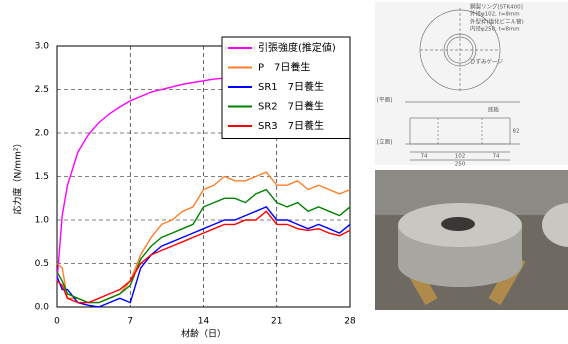 Image resolution: width=568 pixels, height=344 pixels. What do you see at coordinates (130, 322) in the screenshot?
I see `x-tick-label: 7` at bounding box center [130, 322].